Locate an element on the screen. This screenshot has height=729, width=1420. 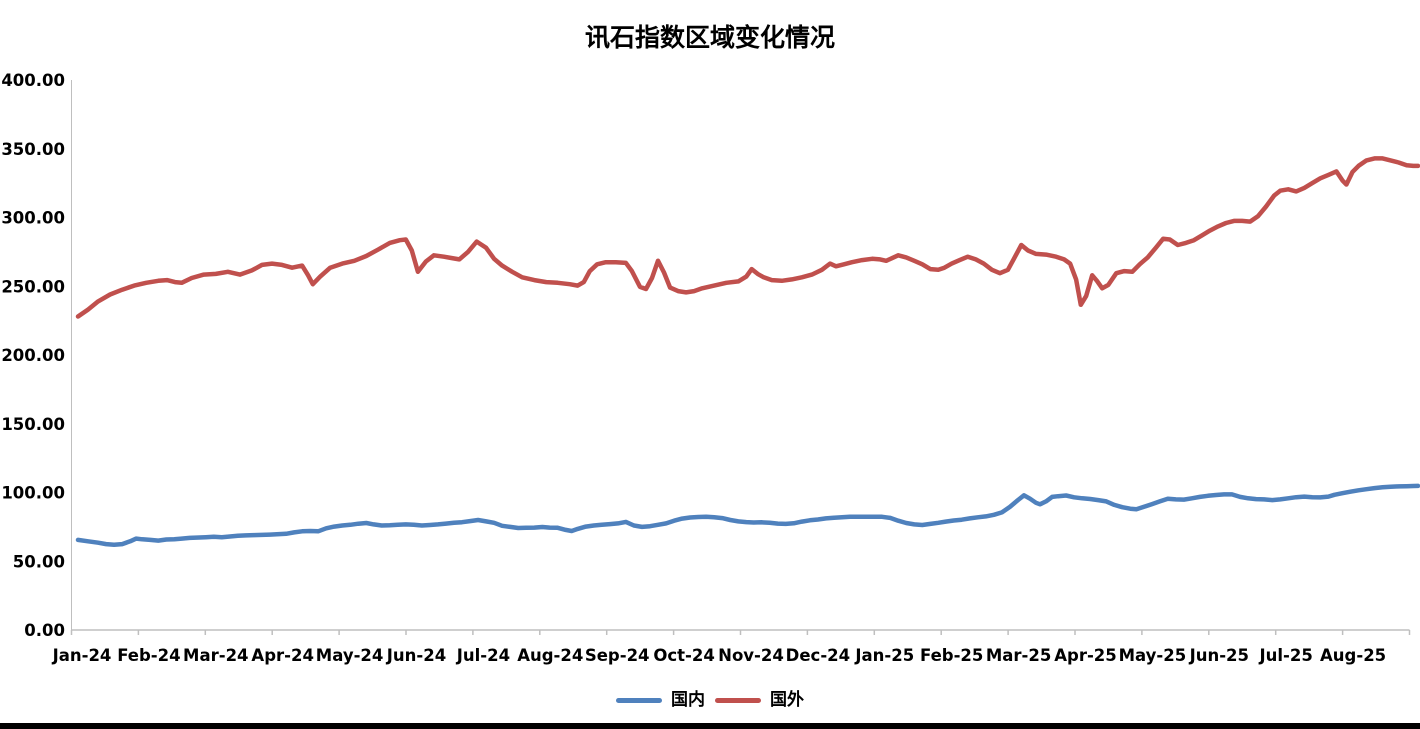
svg-text: Dec-24 is located at coordinates (818, 655).